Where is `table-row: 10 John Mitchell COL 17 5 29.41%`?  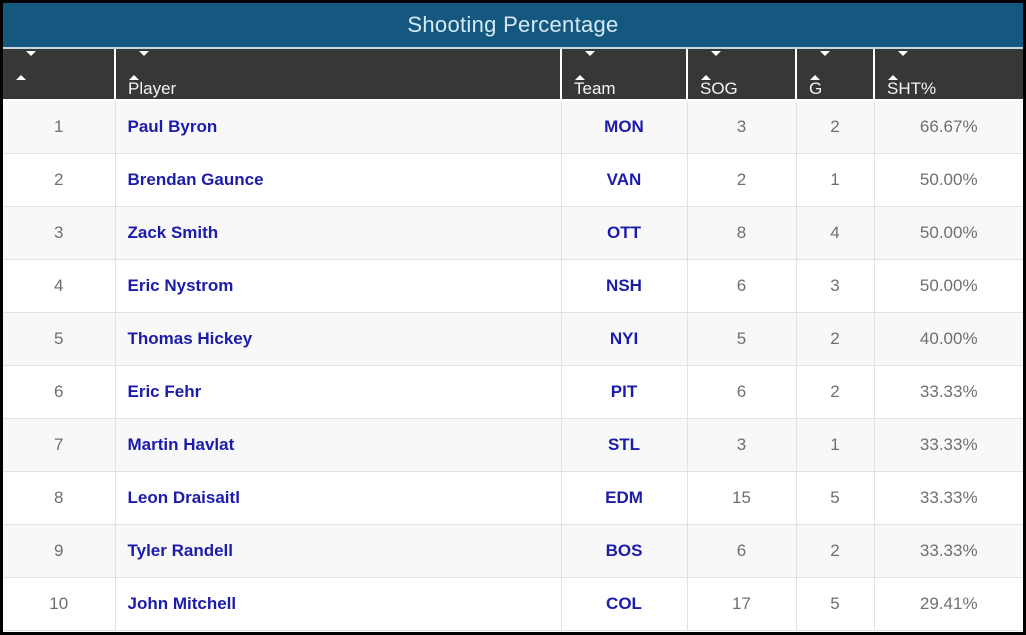
table-row: 10 John Mitchell COL 17 5 29.41% is located at coordinates (513, 604).